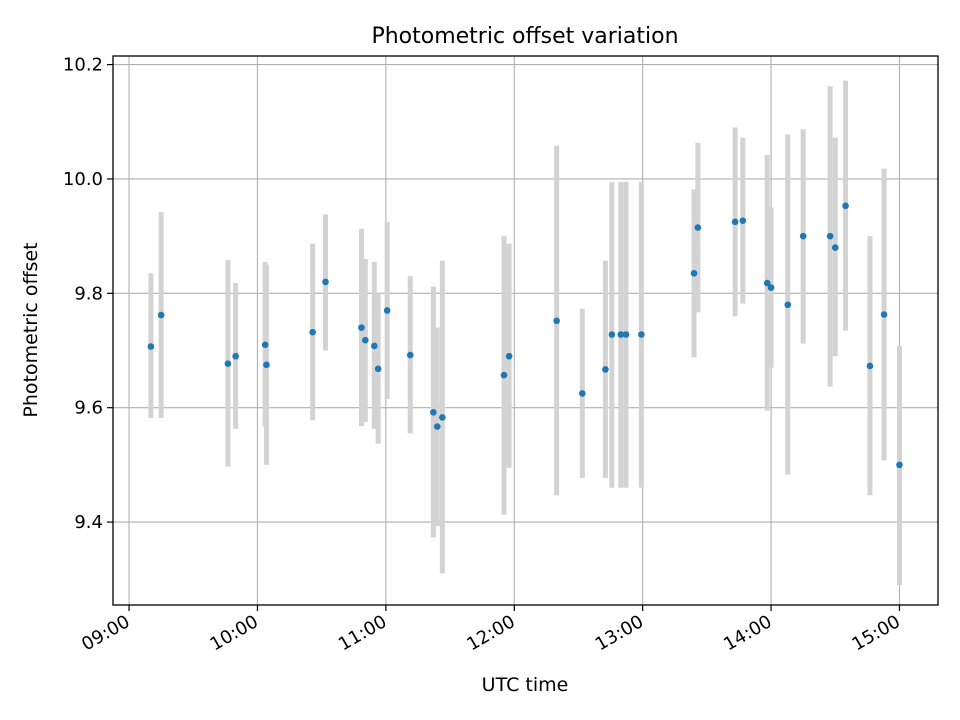 This screenshot has width=960, height=720. I want to click on y-tick-label: 10.2, so click(83, 65).